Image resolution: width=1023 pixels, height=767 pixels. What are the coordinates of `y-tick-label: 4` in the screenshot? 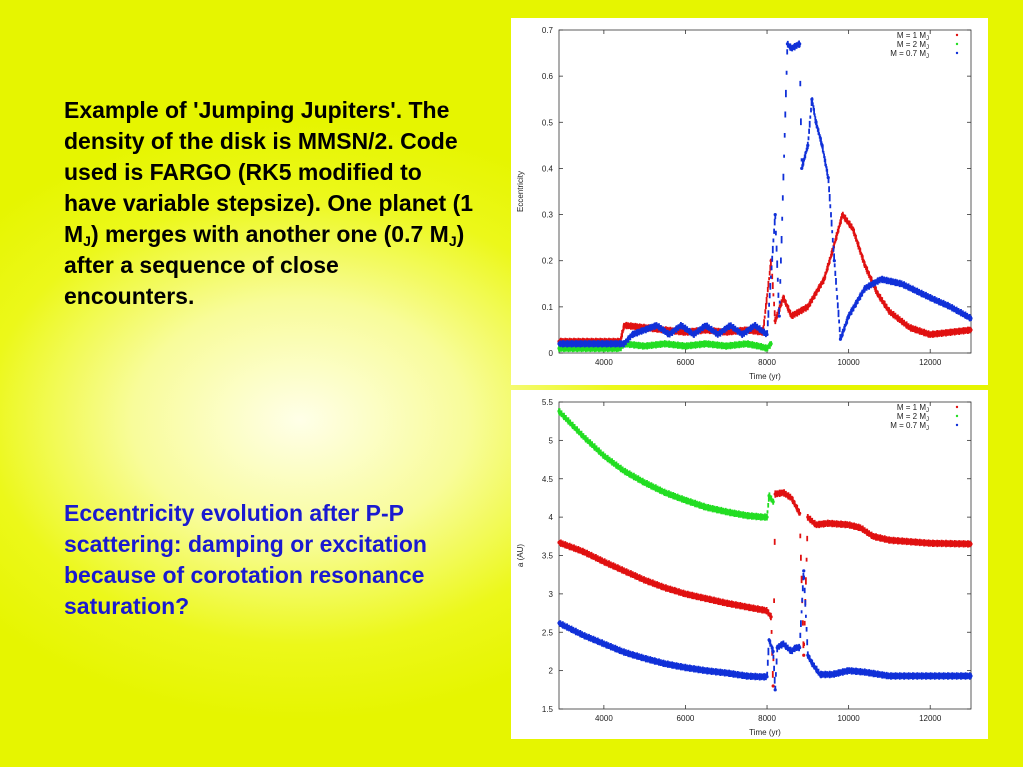 It's located at (551, 517).